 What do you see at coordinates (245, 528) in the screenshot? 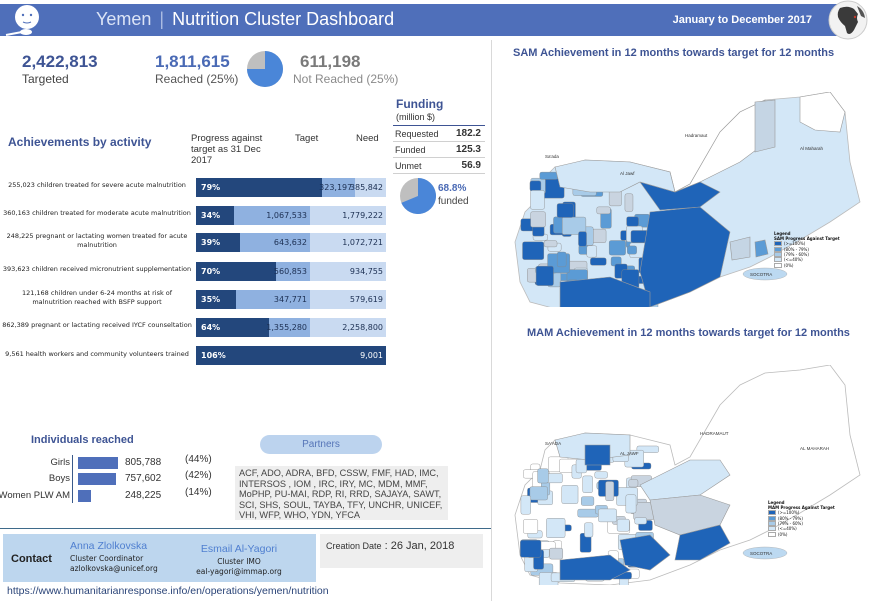
I see `footer-divider` at bounding box center [245, 528].